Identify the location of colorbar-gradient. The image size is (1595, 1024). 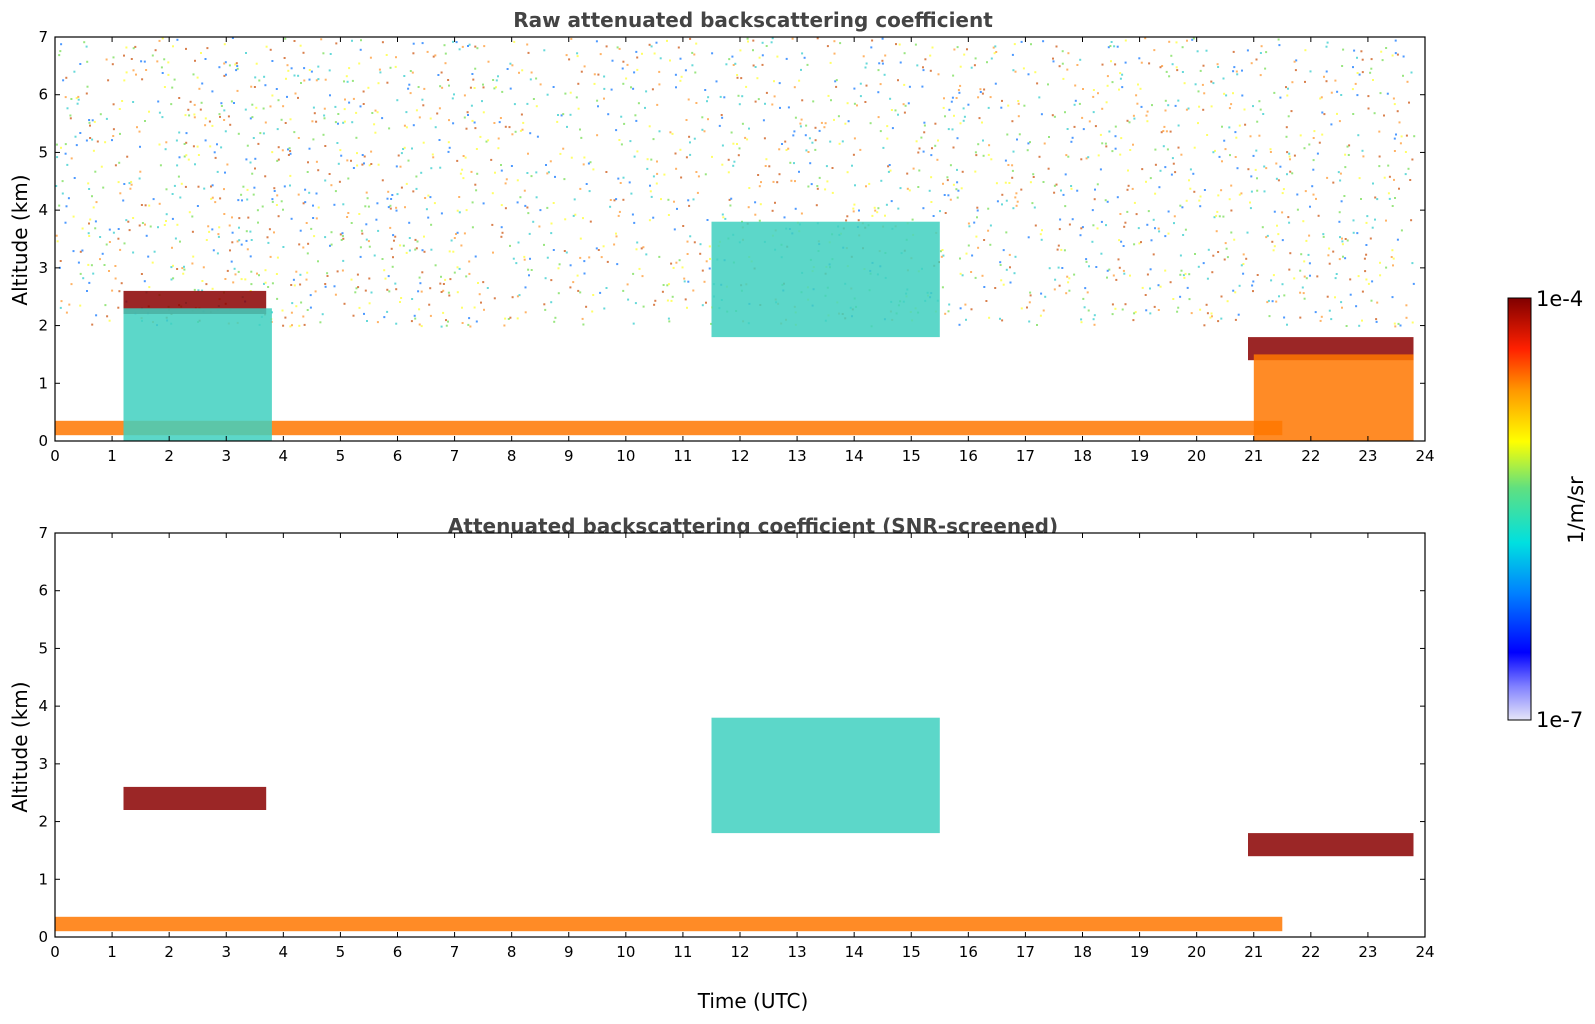
(1519, 509).